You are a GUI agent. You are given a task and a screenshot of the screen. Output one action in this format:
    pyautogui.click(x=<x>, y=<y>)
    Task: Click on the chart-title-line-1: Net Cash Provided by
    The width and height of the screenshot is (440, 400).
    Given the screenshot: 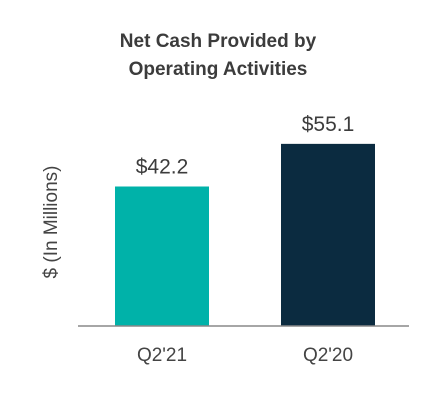 What is the action you would take?
    pyautogui.click(x=218, y=41)
    